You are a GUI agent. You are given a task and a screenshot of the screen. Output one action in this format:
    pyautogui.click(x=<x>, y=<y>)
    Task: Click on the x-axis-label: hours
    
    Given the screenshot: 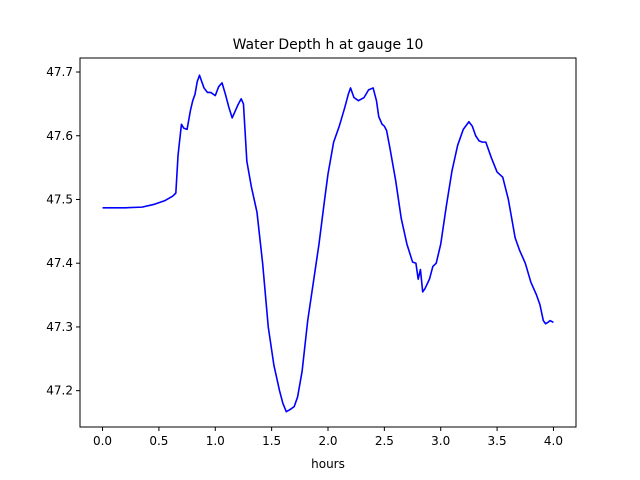 What is the action you would take?
    pyautogui.click(x=328, y=464)
    